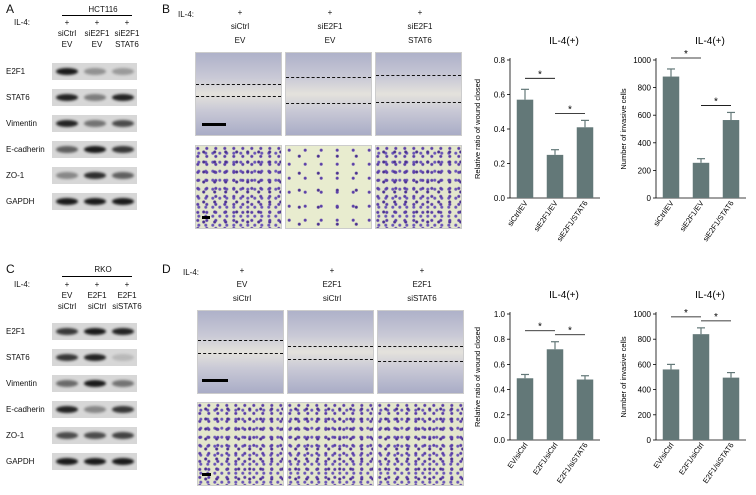  What do you see at coordinates (242, 284) in the screenshot?
I see `condition-label: EV` at bounding box center [242, 284].